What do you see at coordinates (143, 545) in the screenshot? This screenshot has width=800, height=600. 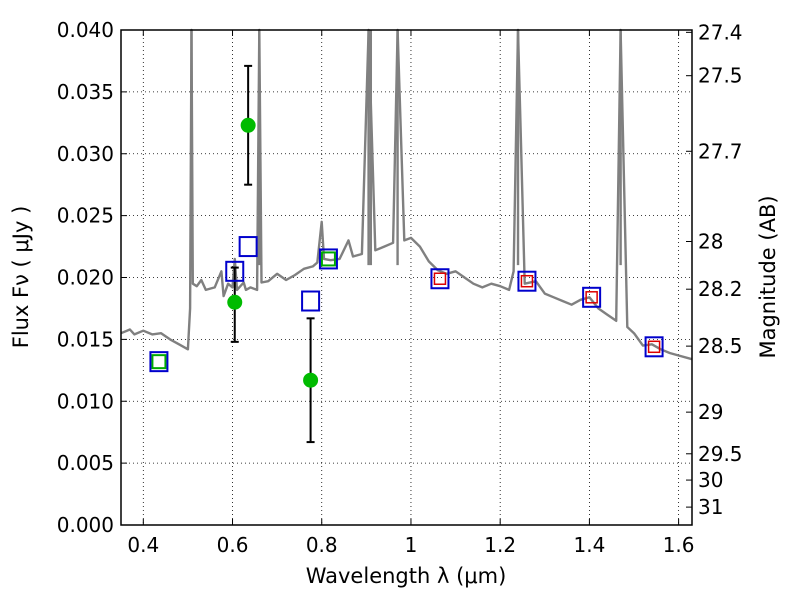 I see `x-tick-label: 0.4` at bounding box center [143, 545].